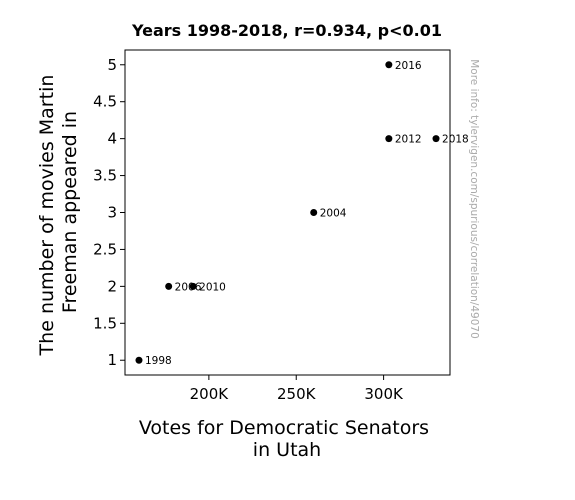 Image resolution: width=575 pixels, height=500 pixels. I want to click on y-axis-label-line-1: The number of movies Martin, so click(47, 216).